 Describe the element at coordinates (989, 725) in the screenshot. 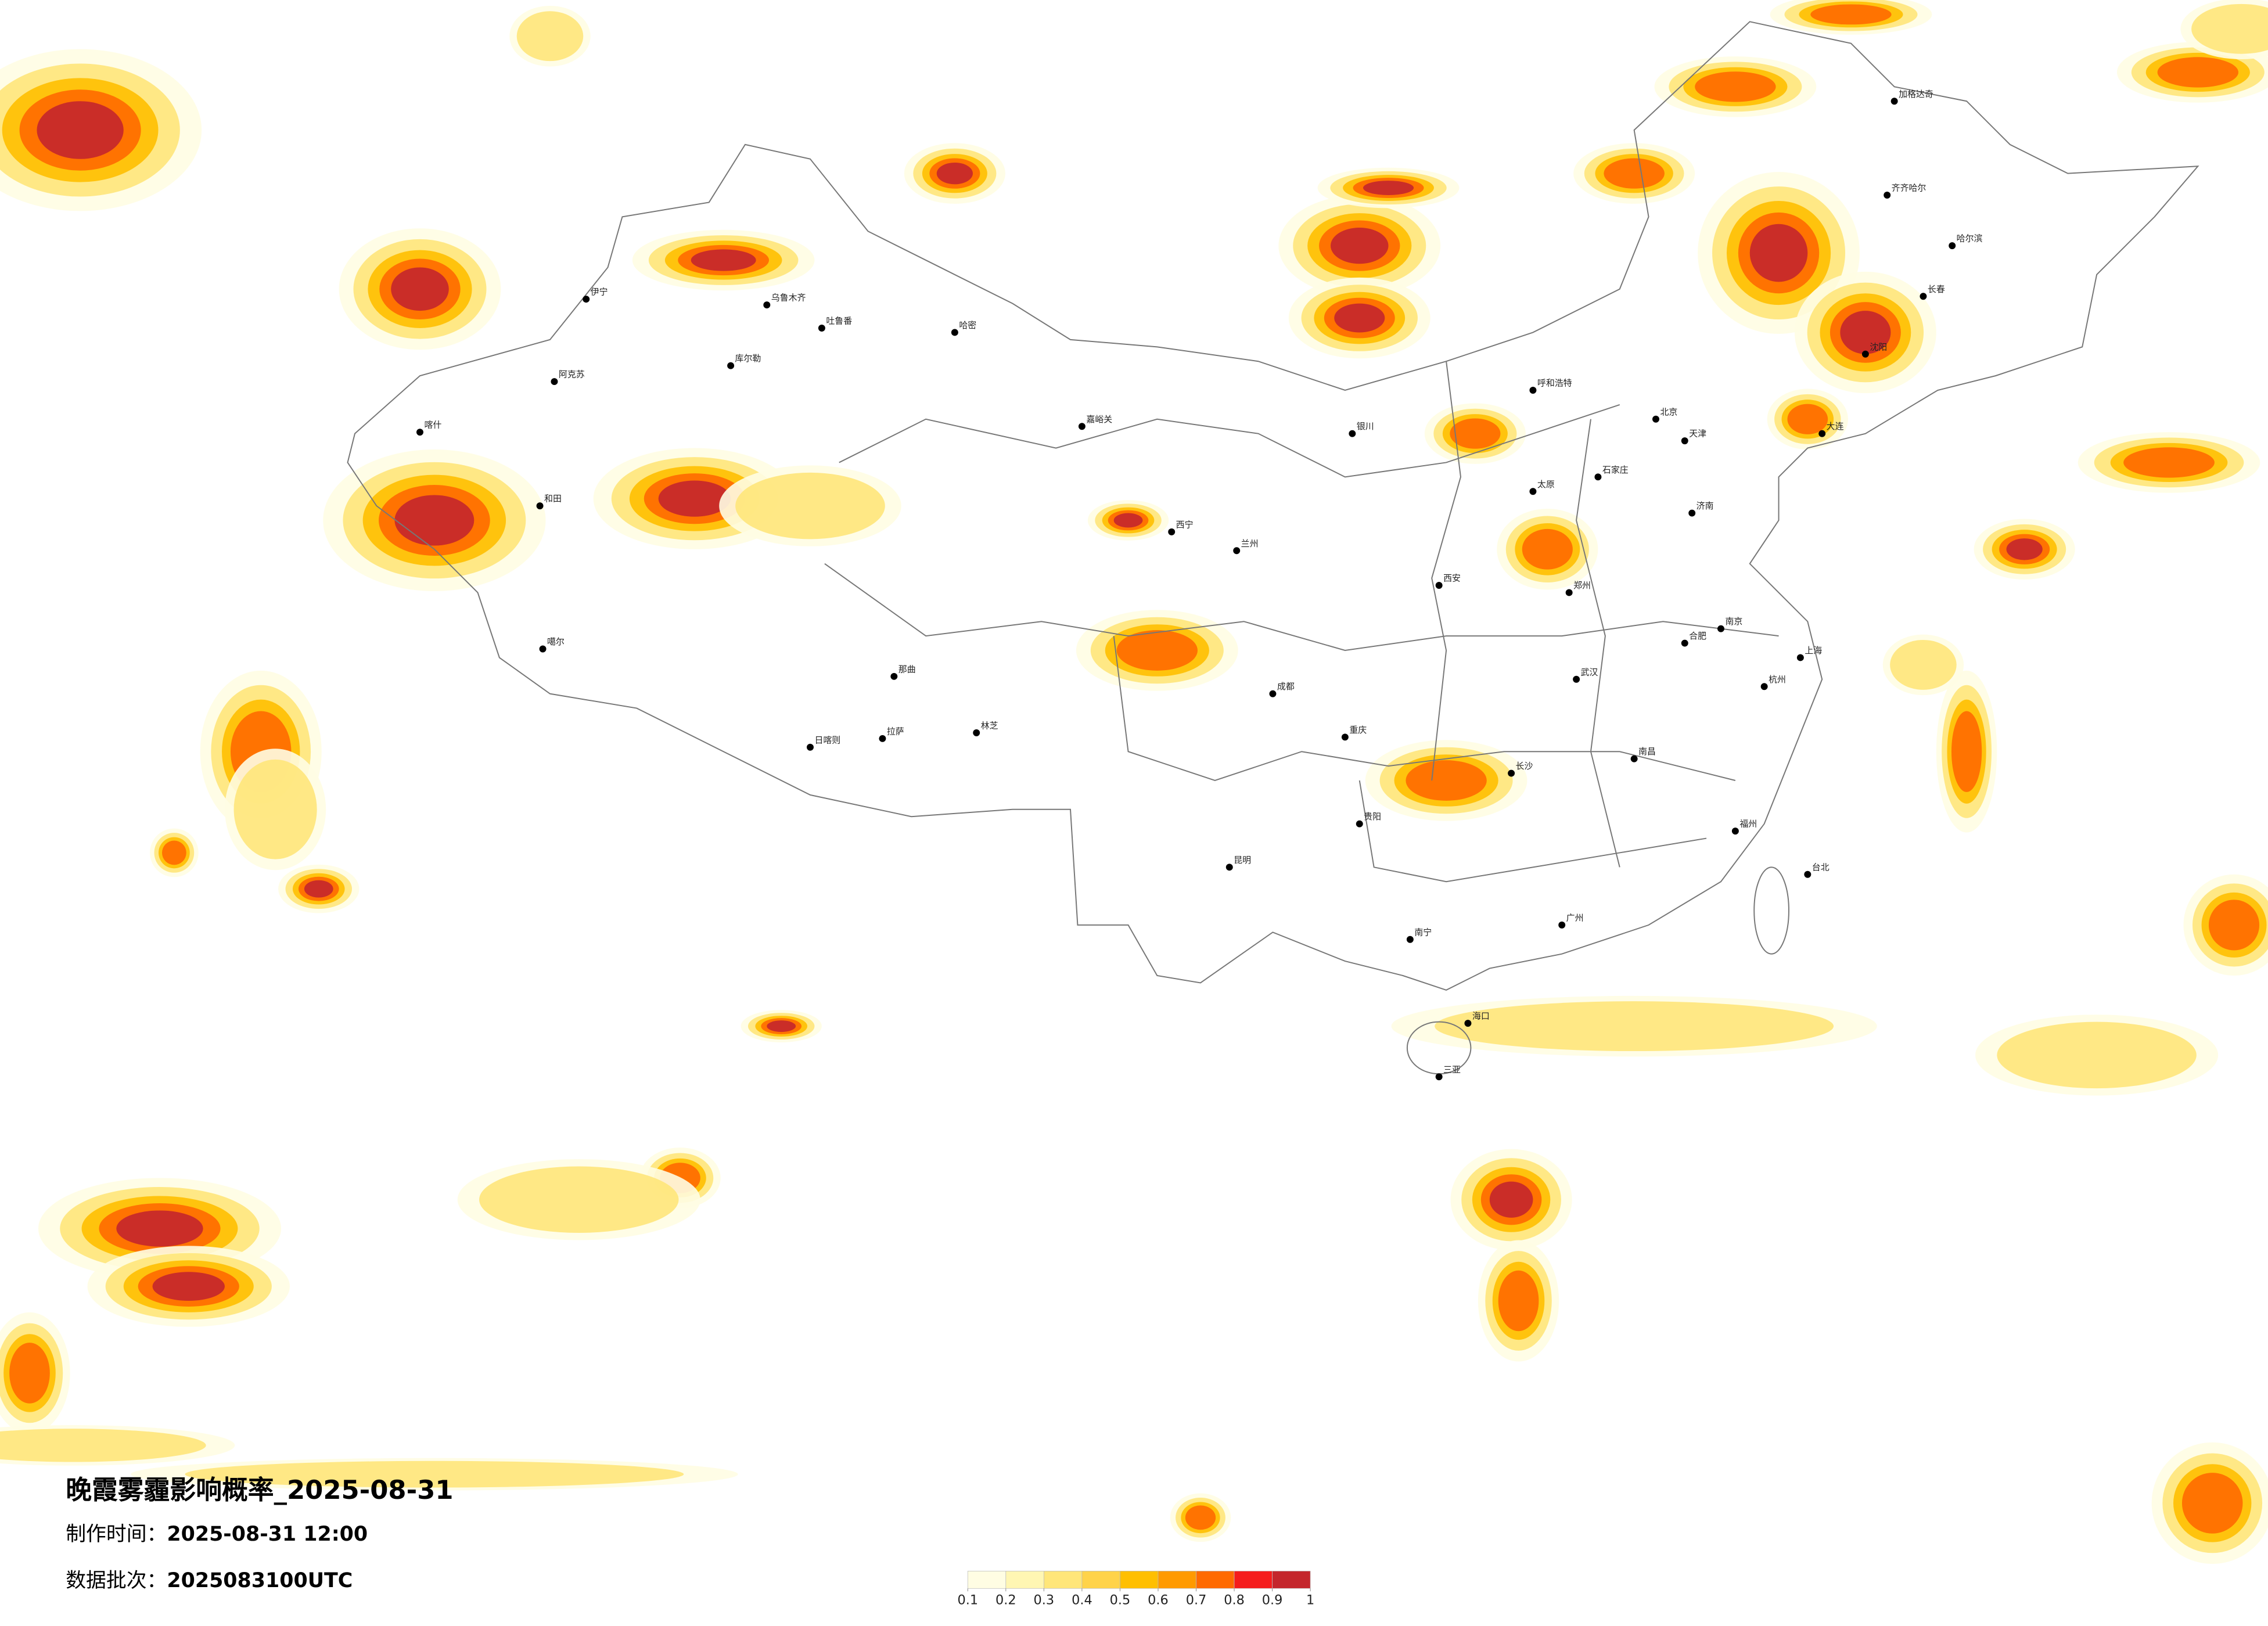

I see `city-label: 林芝` at that location.